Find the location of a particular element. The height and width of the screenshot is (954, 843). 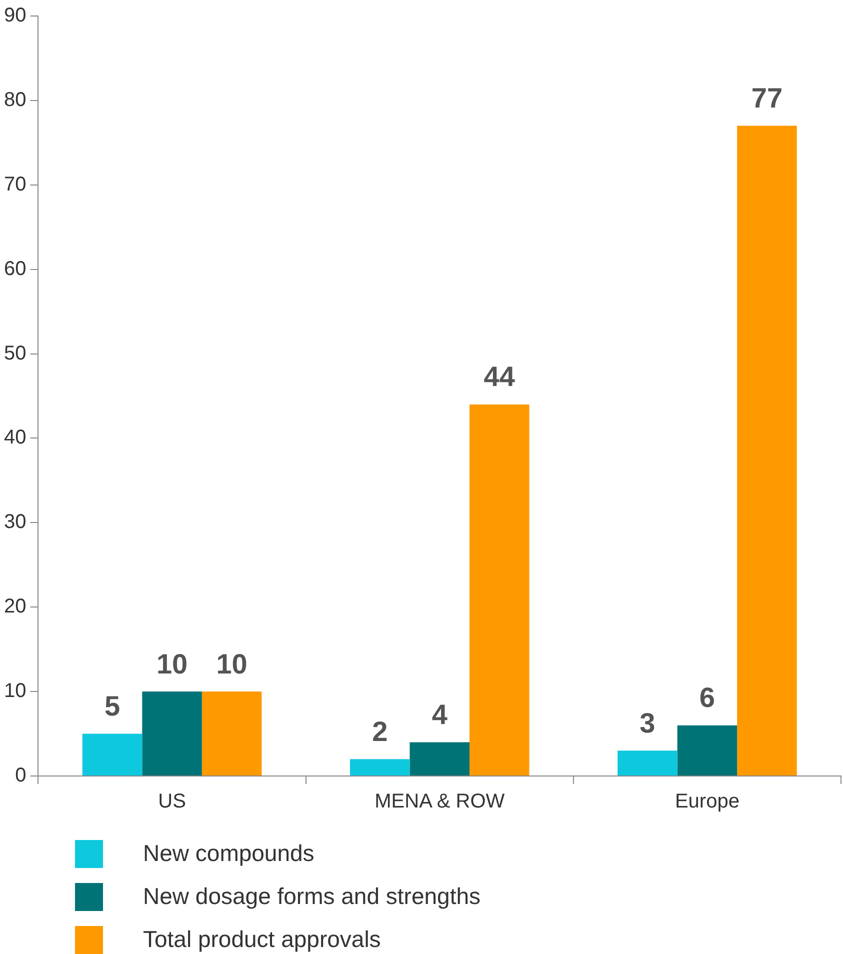

data-label: 44 is located at coordinates (500, 376).